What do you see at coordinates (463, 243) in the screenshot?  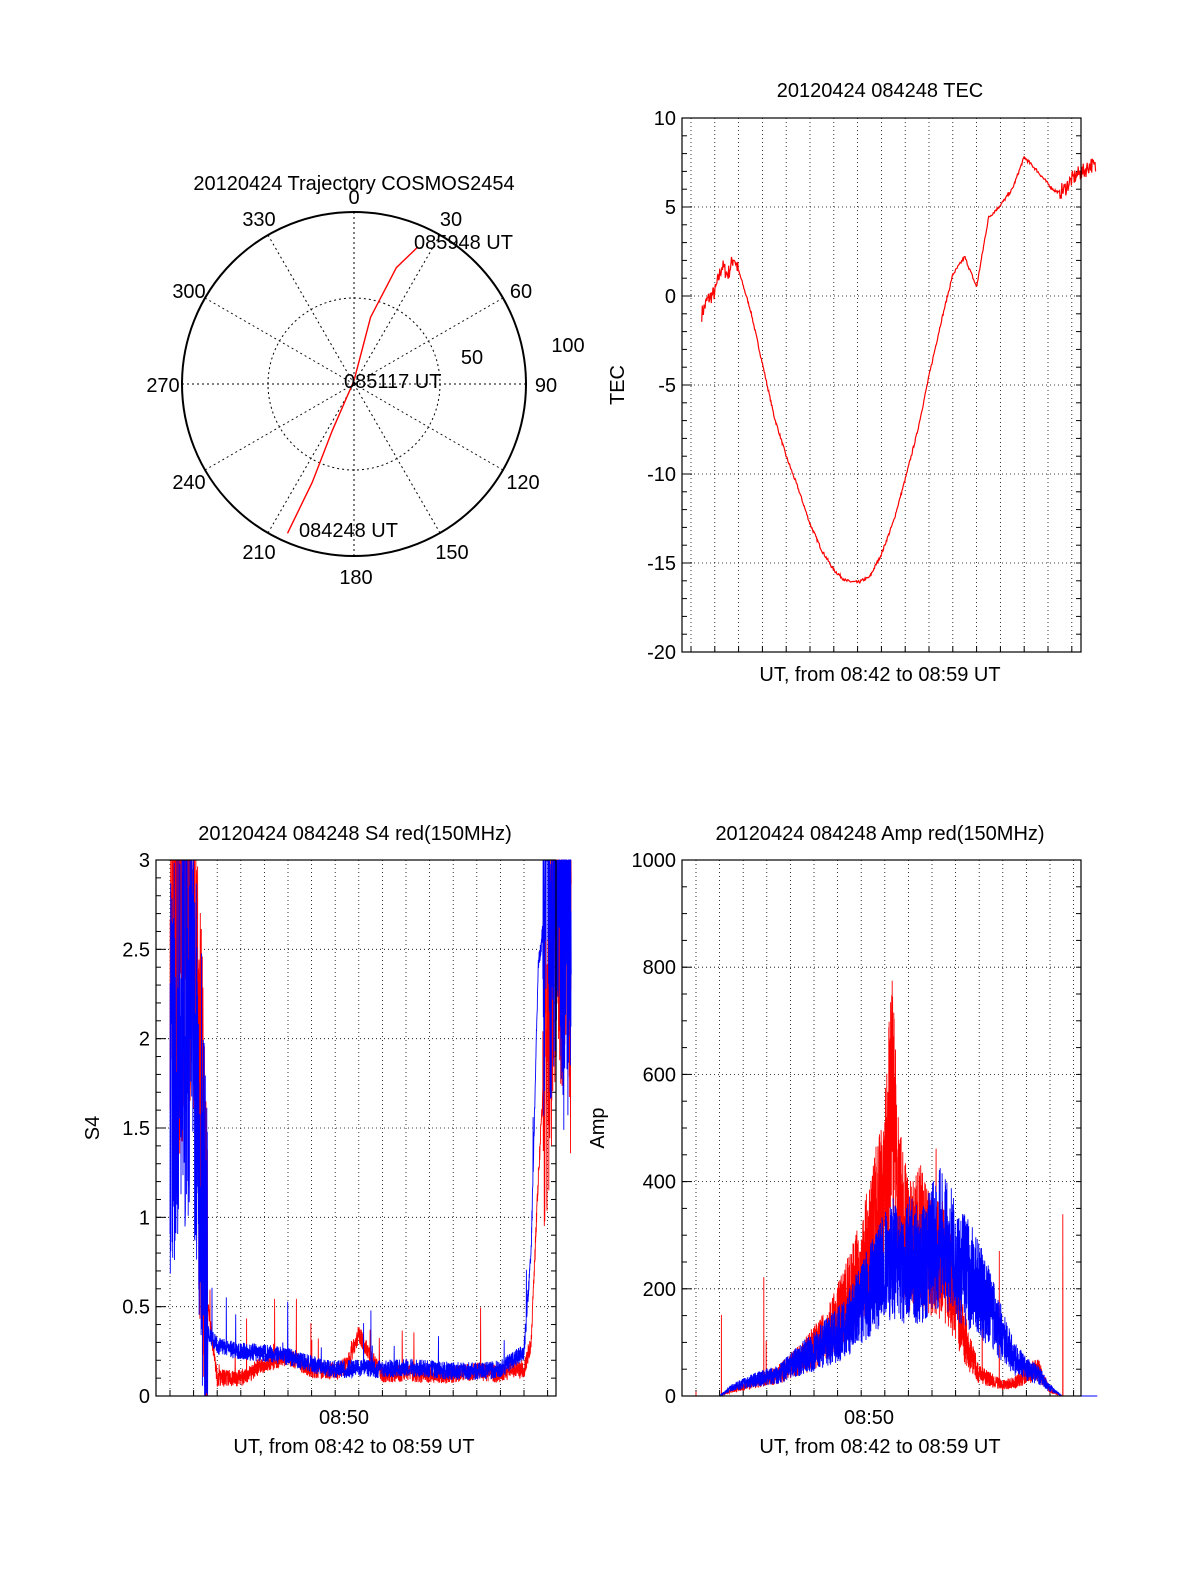 I see `polar-annotation-end: 085948 UT` at bounding box center [463, 243].